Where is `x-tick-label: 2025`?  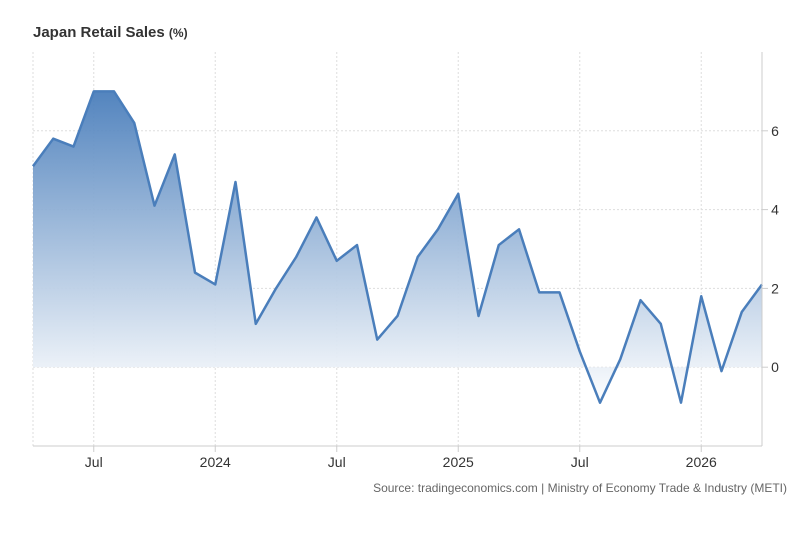 x-tick-label: 2025 is located at coordinates (458, 462).